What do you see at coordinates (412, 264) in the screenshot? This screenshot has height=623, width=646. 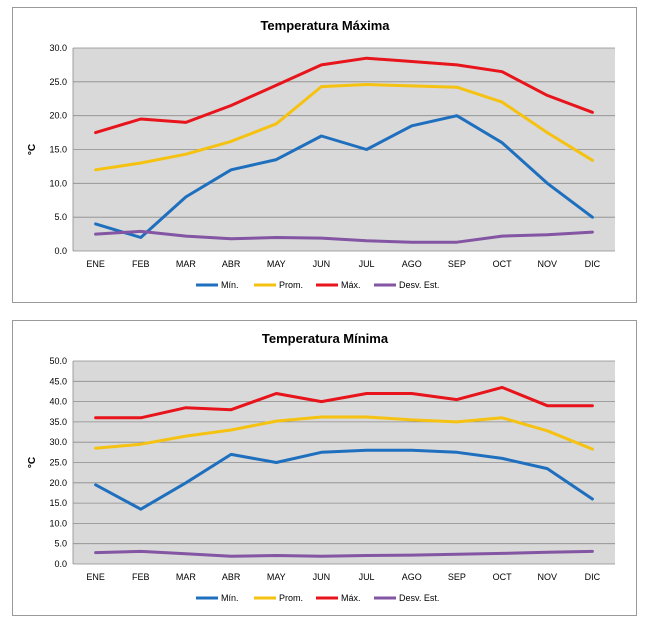 I see `max-x-tick-ago: AGO` at bounding box center [412, 264].